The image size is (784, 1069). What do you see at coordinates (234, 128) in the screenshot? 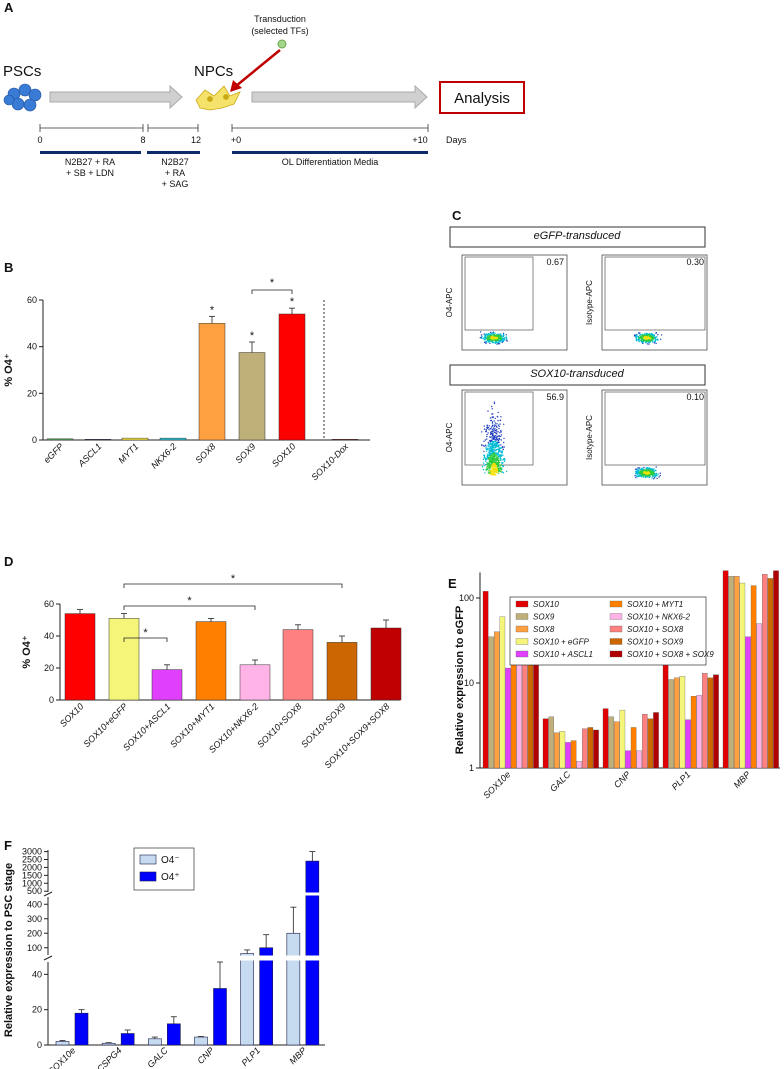
I see `timeline` at bounding box center [234, 128].